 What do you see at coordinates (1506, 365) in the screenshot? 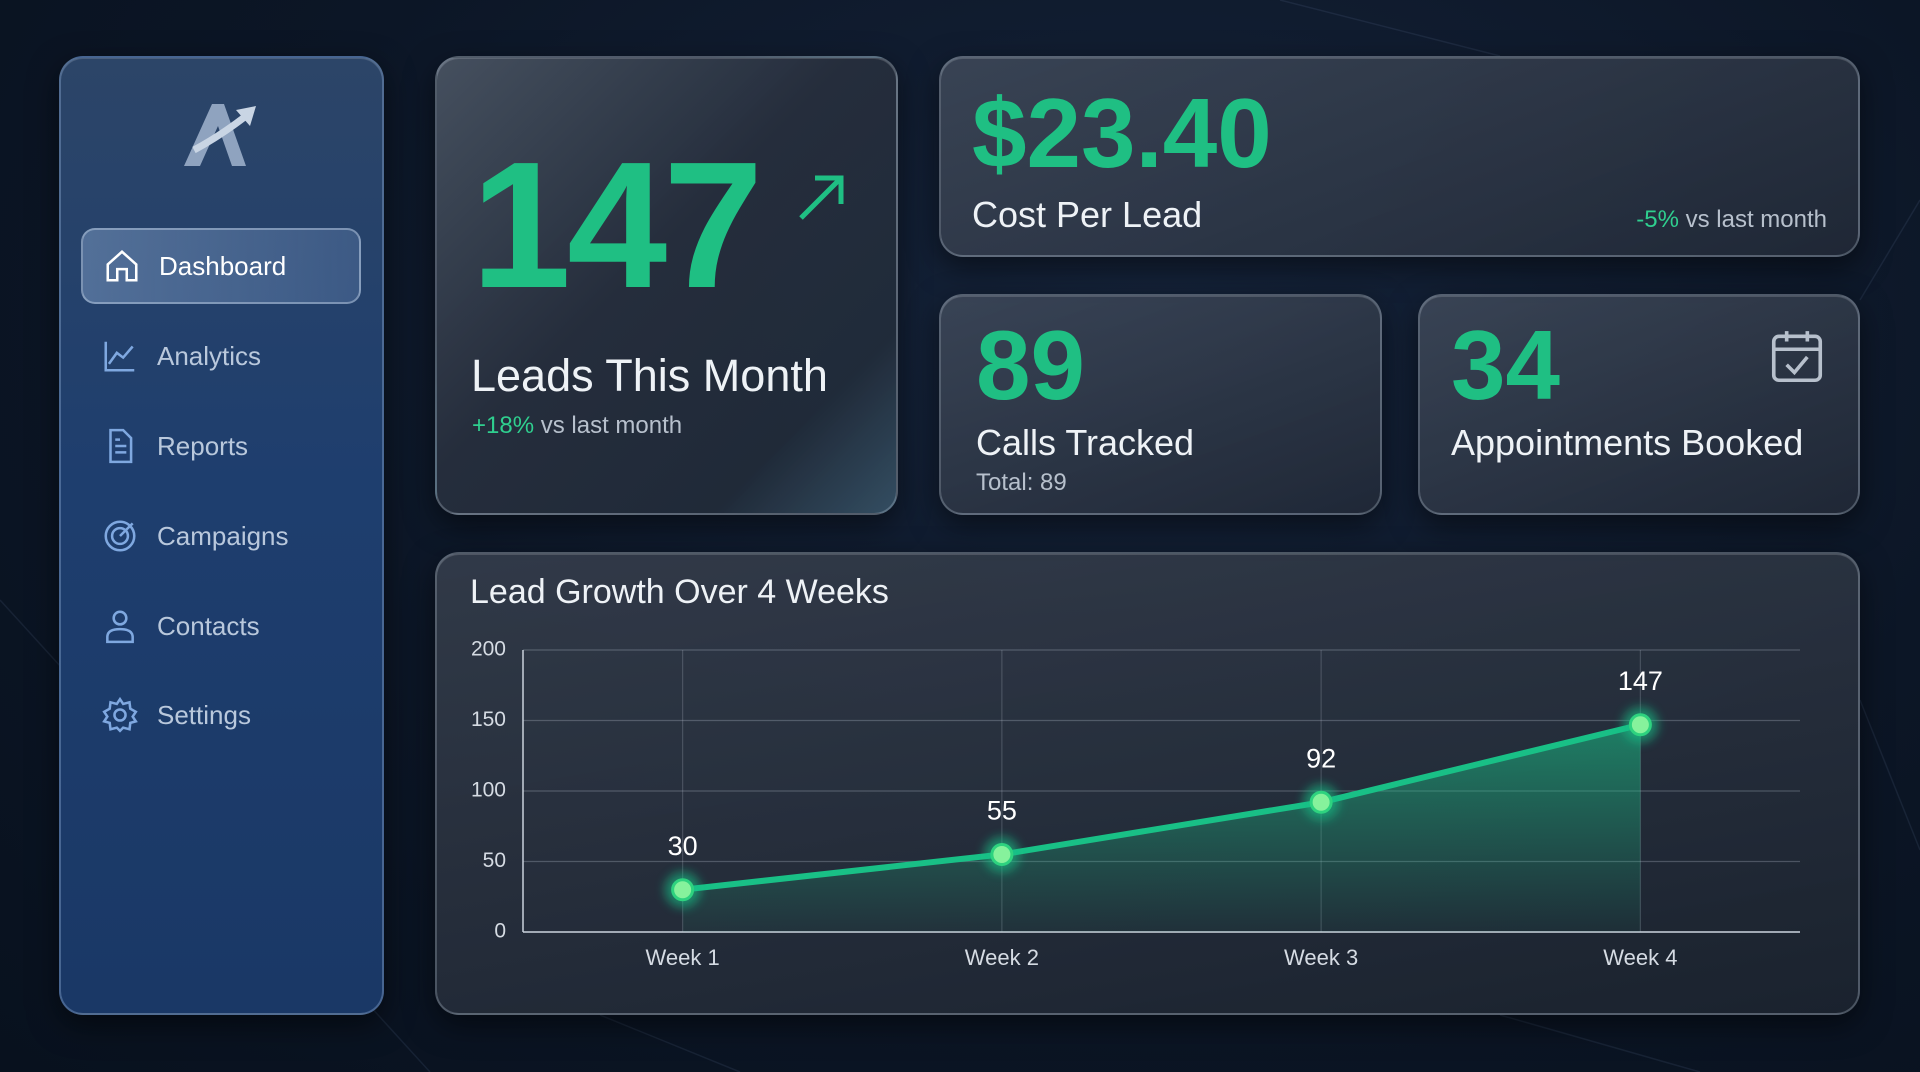
I see `kpi-value: 34` at bounding box center [1506, 365].